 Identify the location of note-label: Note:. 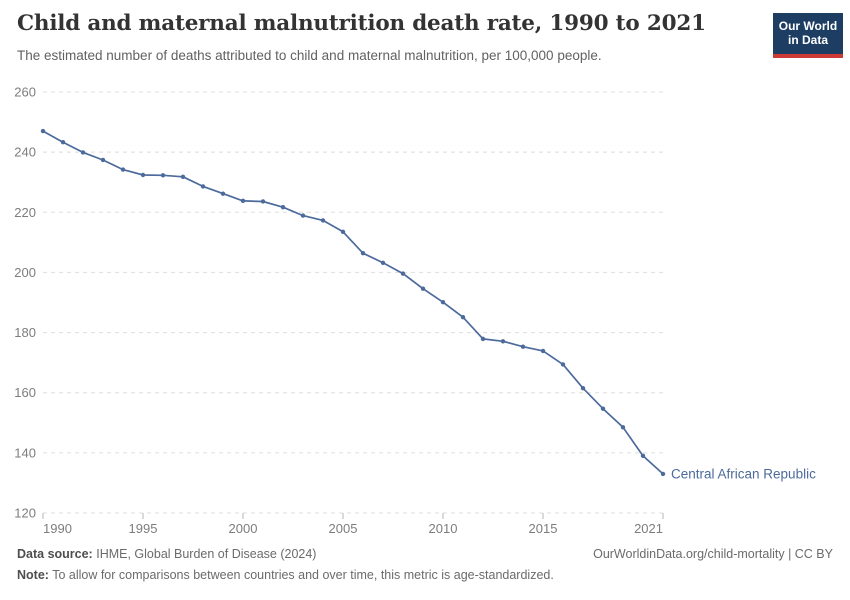
(33, 575).